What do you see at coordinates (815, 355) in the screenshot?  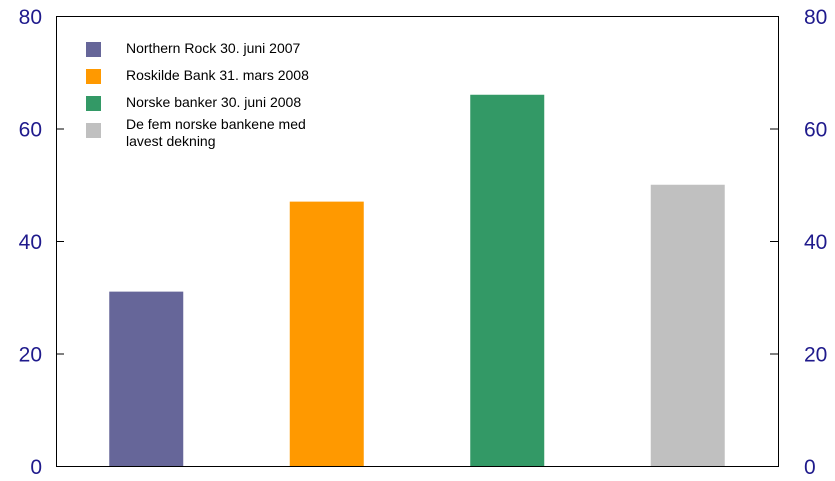 I see `y-tick-label-right: 20` at bounding box center [815, 355].